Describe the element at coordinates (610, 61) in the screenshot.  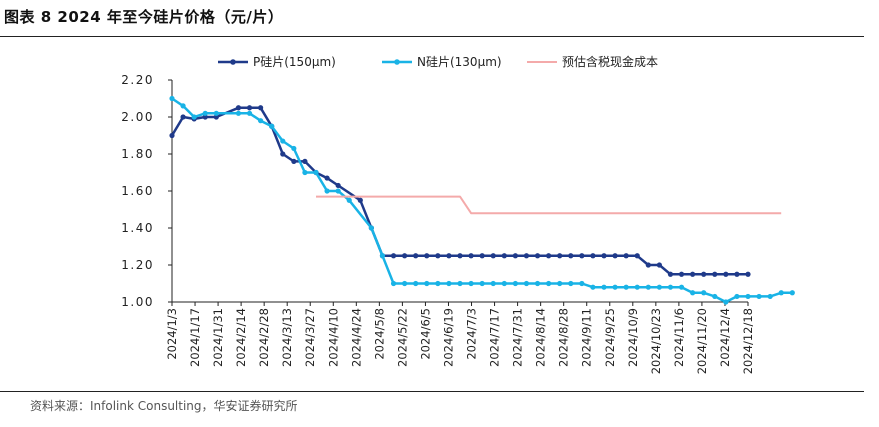
I see `legend-label-2: 预估含税现金成本` at that location.